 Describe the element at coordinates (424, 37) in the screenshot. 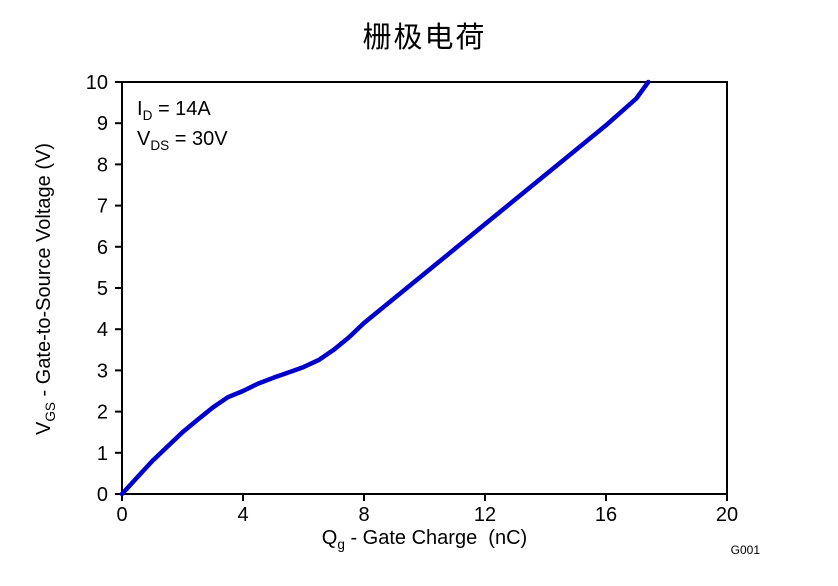

I see `chart-title: 栅极电荷` at that location.